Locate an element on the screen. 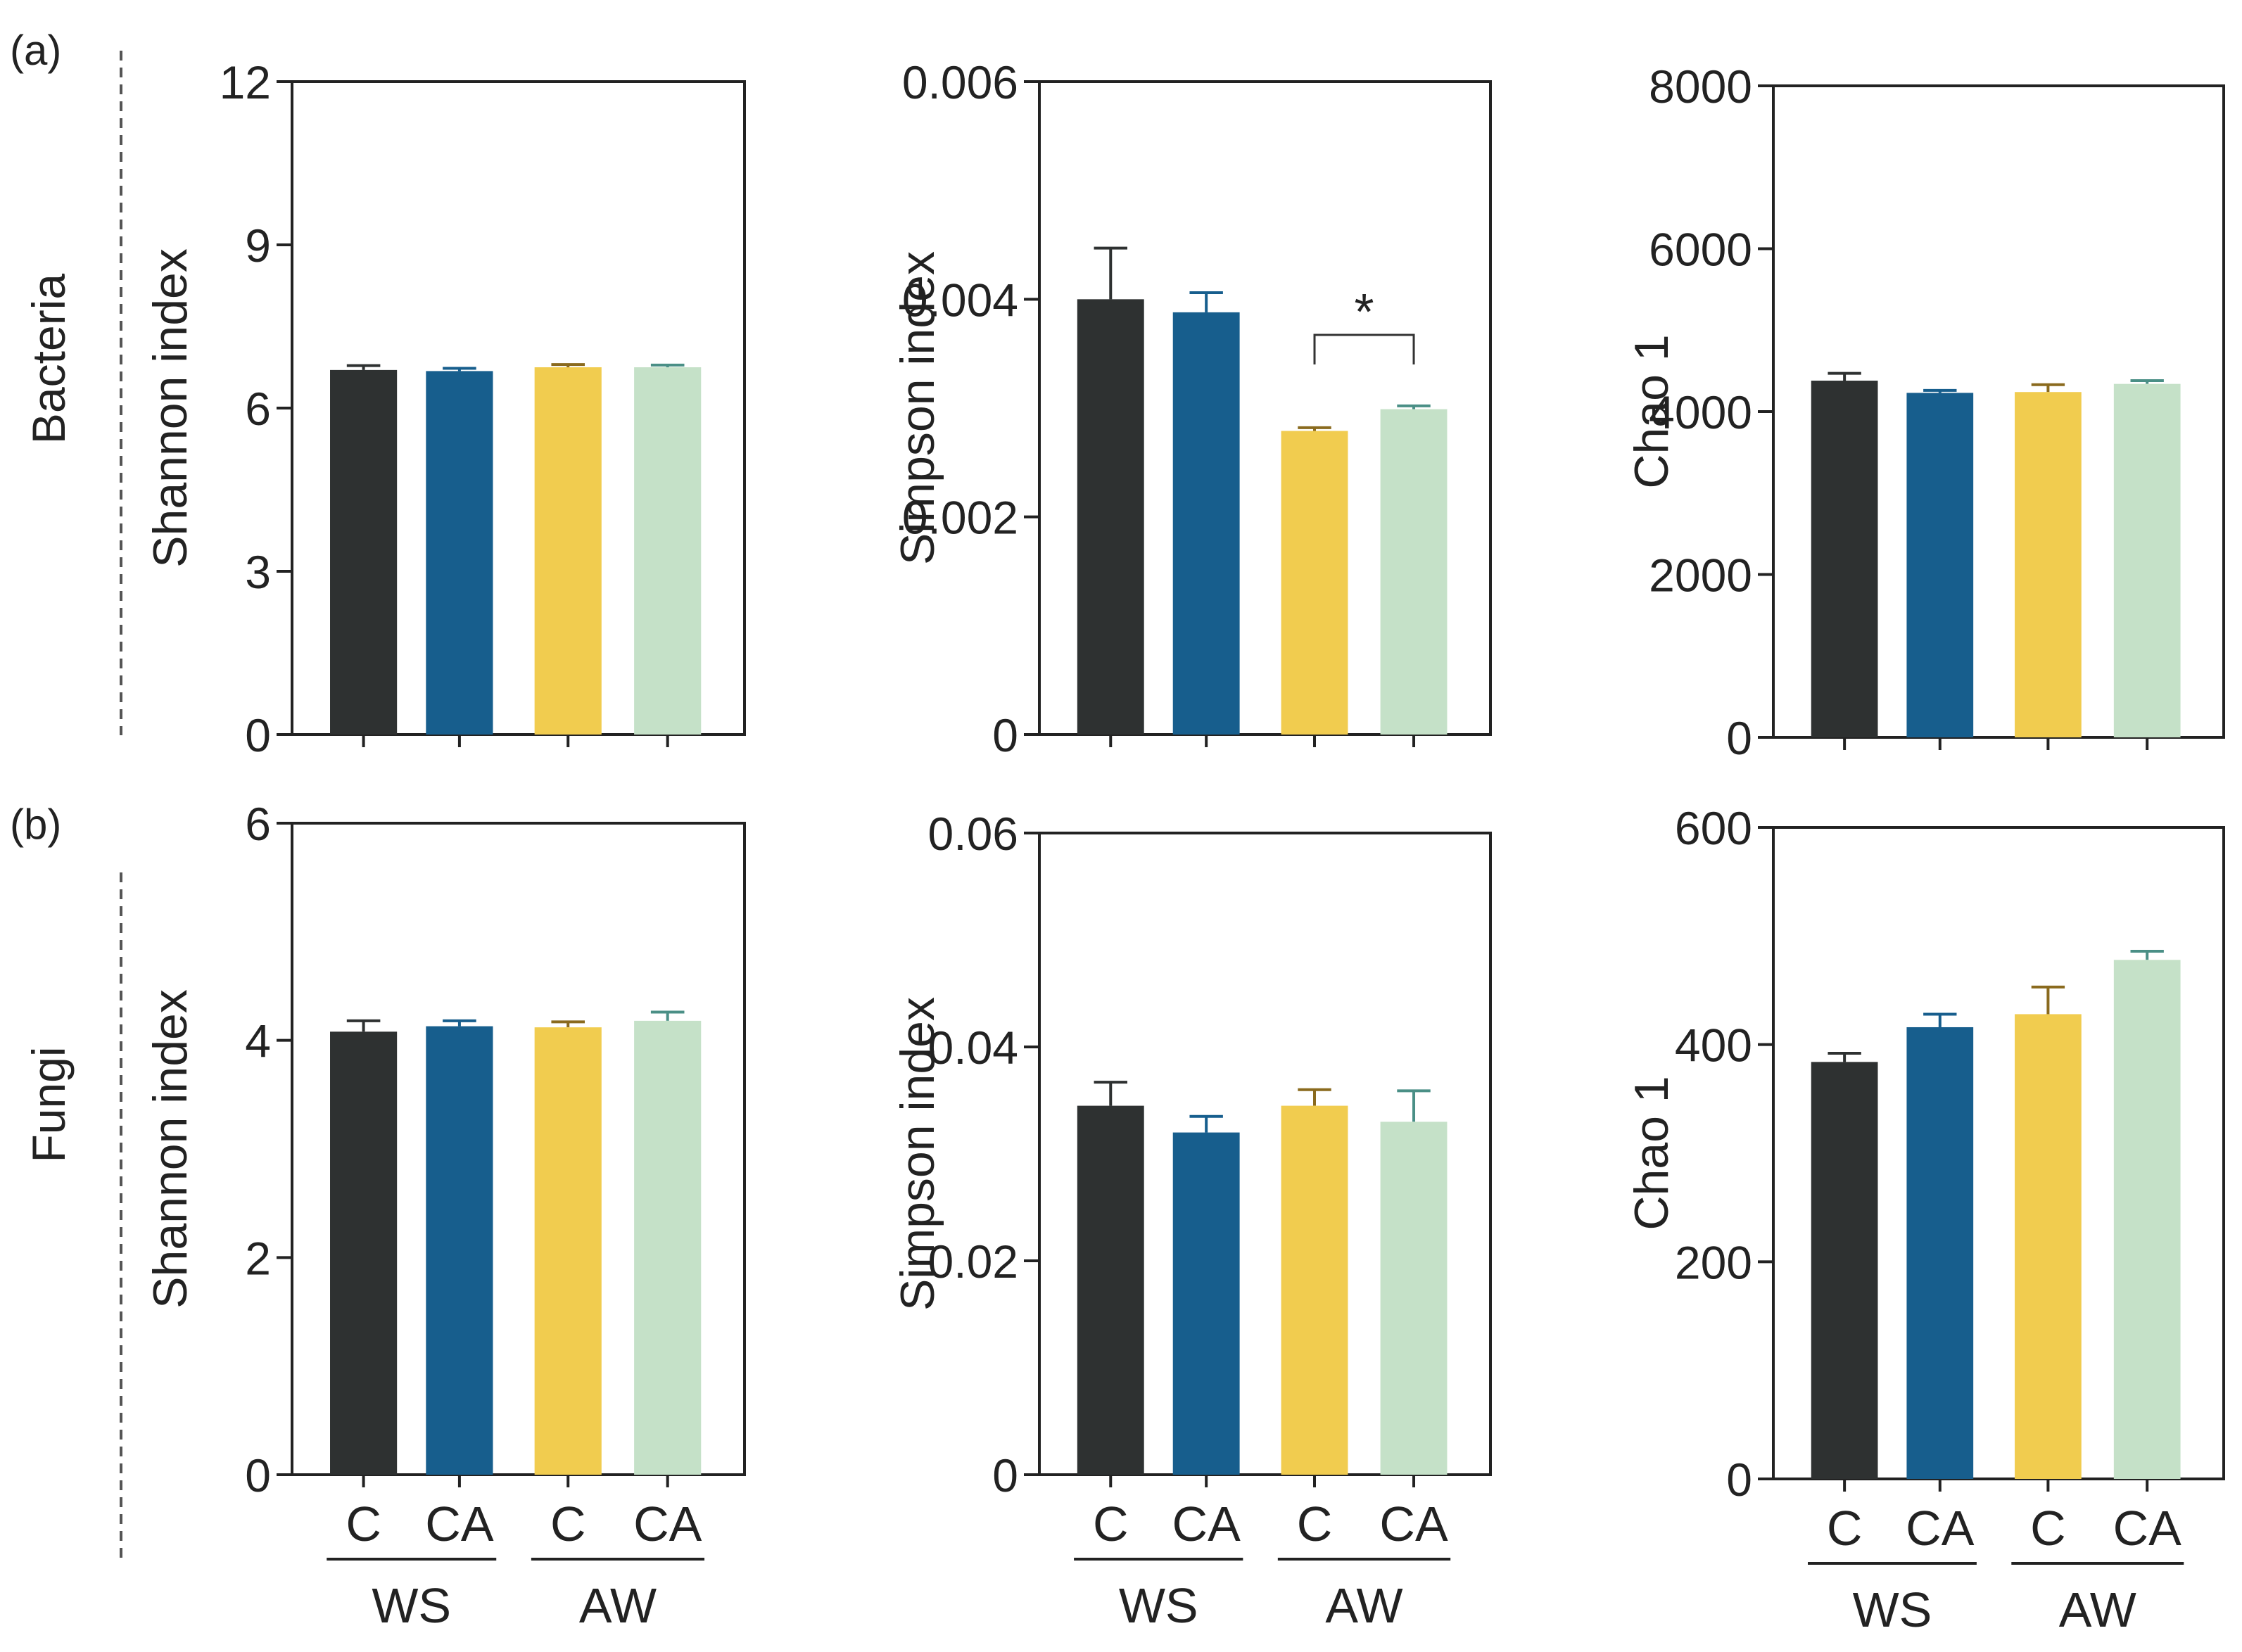  y-tick-label: 0.006 is located at coordinates (960, 82).